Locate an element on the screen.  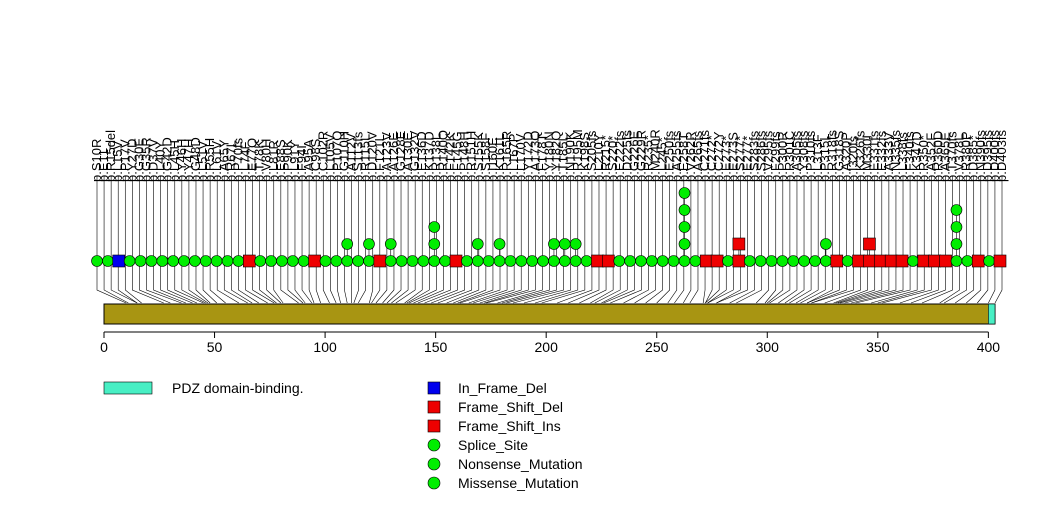
domain-pdz-domain-binding- is located at coordinates (992, 314).